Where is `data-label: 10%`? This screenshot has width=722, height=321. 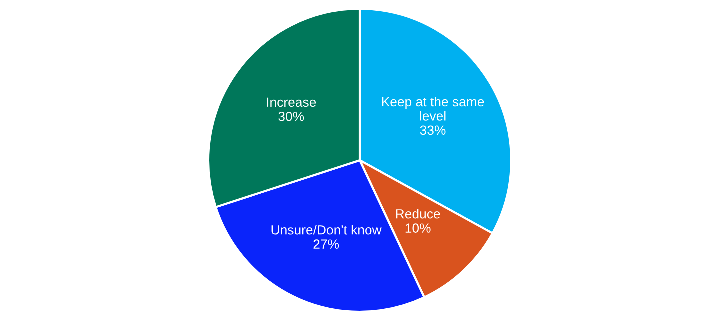 data-label: 10% is located at coordinates (418, 228).